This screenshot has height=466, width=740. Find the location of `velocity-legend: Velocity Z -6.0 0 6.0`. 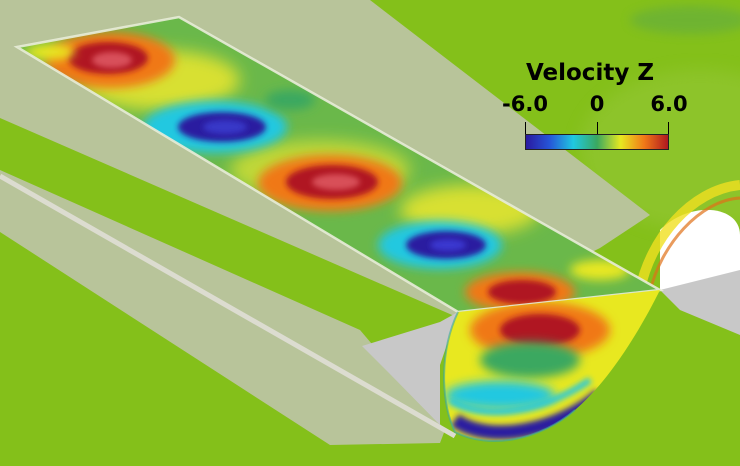

velocity-legend: Velocity Z -6.0 0 6.0 is located at coordinates (590, 108).